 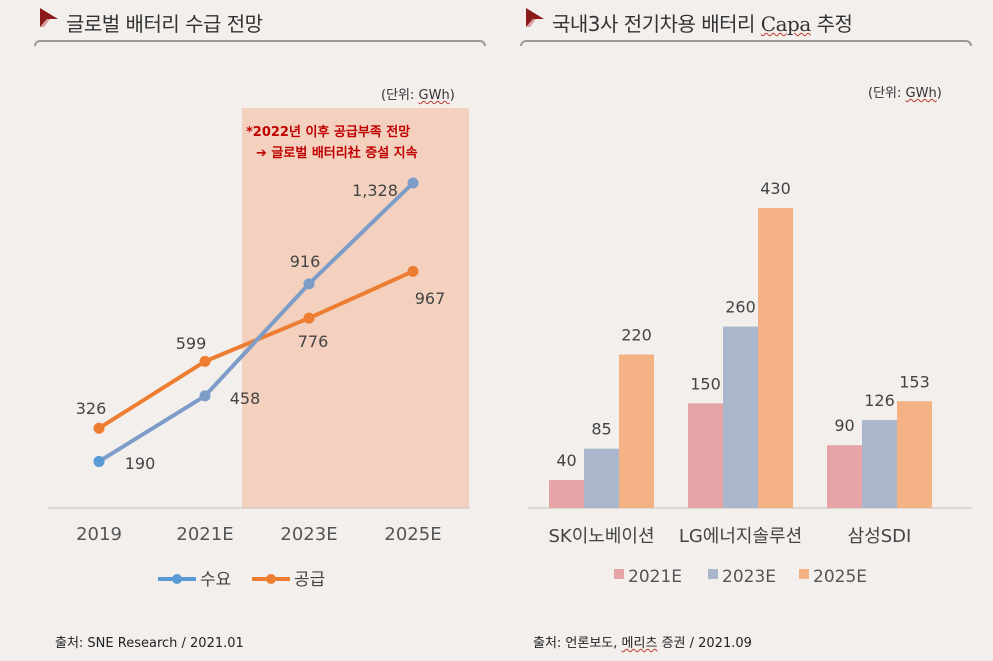 What do you see at coordinates (245, 398) in the screenshot?
I see `demand-data-label: 458` at bounding box center [245, 398].